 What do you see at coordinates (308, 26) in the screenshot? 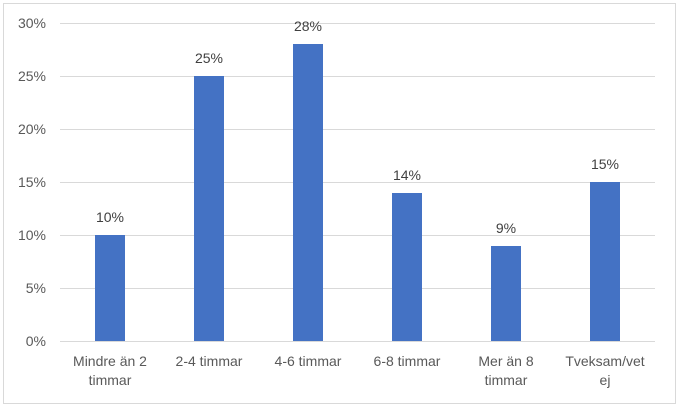
I see `data-label: 28%` at bounding box center [308, 26].